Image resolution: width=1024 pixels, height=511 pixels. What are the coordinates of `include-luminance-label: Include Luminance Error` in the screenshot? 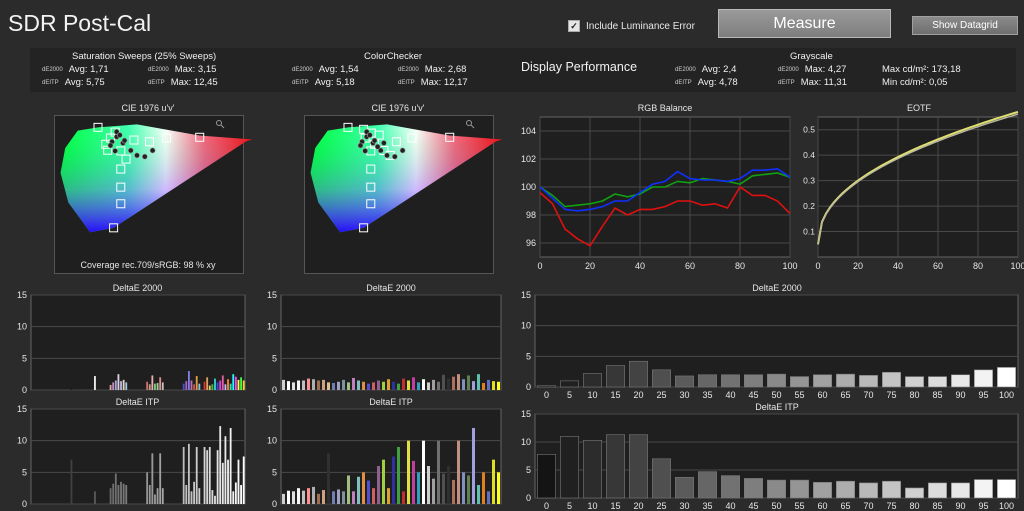 It's located at (640, 26).